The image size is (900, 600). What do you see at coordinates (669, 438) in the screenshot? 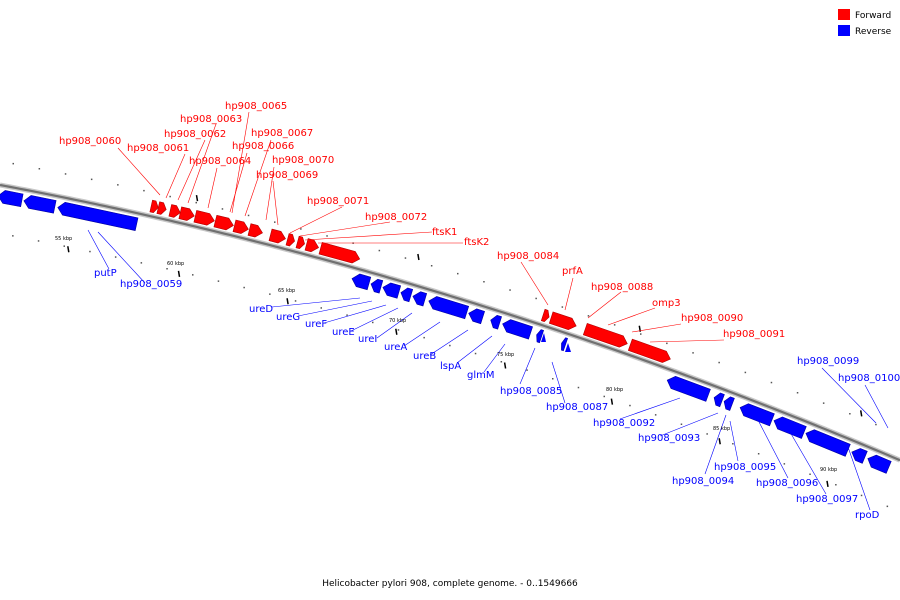
I see `gene-label: hp908_0093` at bounding box center [669, 438].